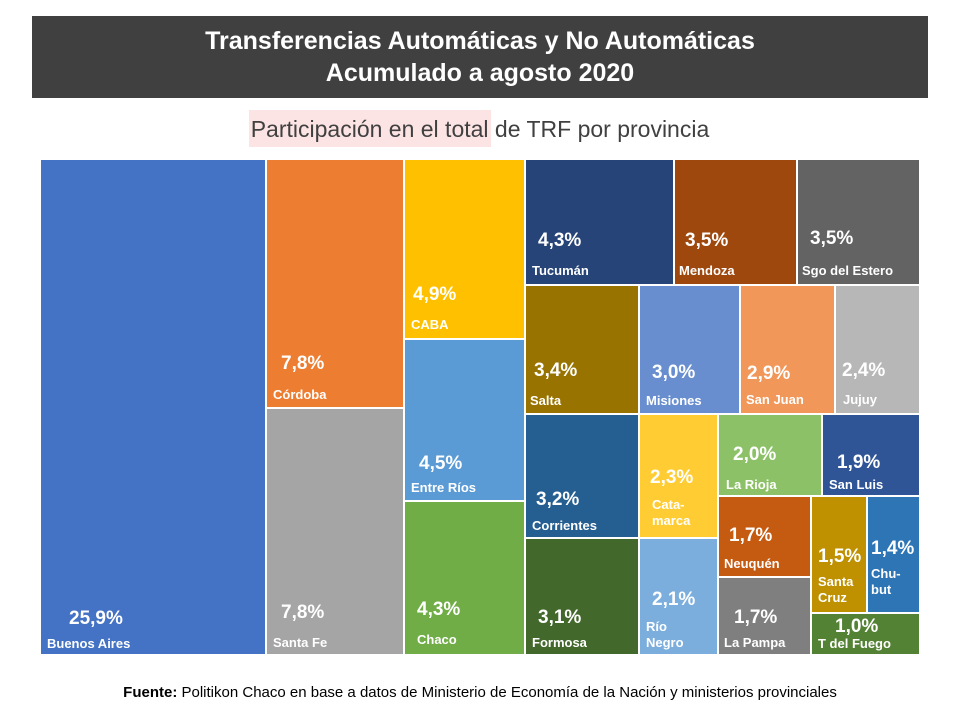 The height and width of the screenshot is (720, 960). I want to click on tile-value-label: 3,1%, so click(560, 617).